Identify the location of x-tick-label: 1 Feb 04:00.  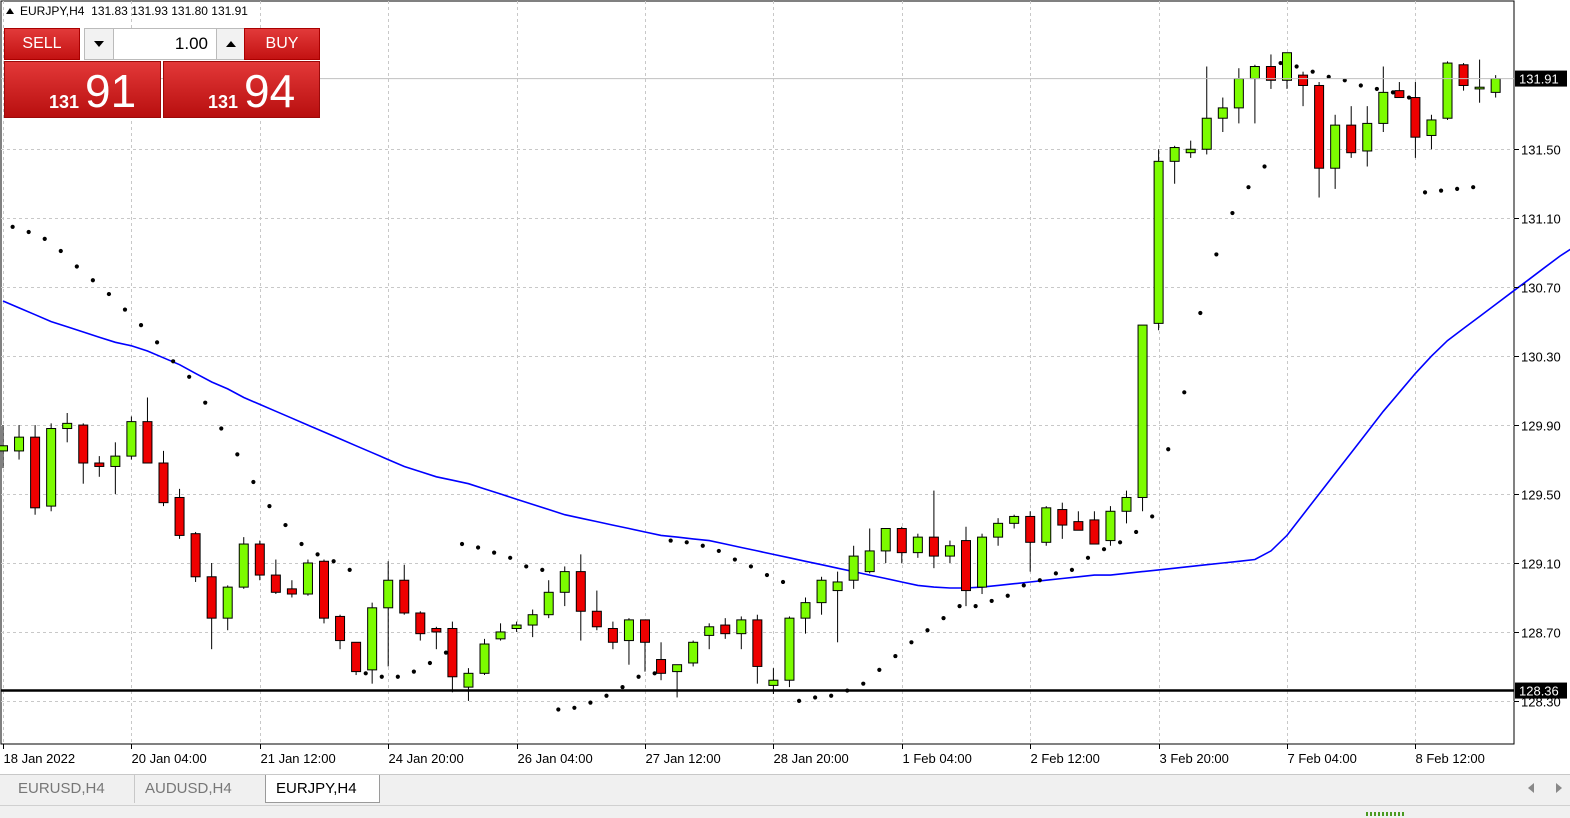
(937, 758).